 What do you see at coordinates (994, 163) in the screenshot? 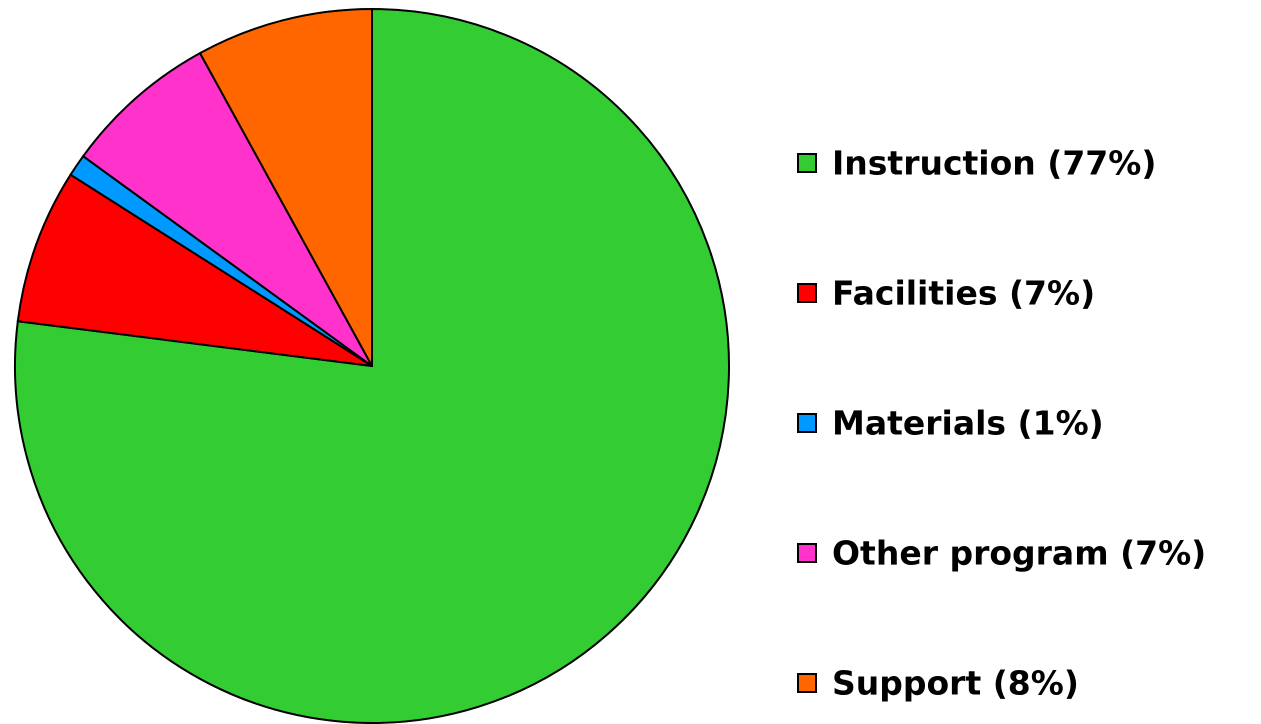
I see `legend-label: Instruction (77%)` at bounding box center [994, 163].